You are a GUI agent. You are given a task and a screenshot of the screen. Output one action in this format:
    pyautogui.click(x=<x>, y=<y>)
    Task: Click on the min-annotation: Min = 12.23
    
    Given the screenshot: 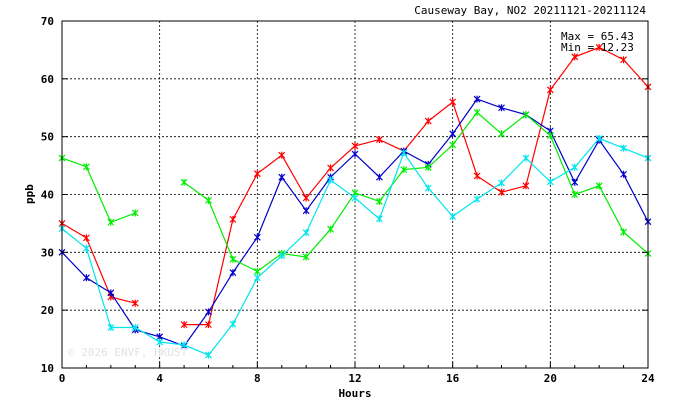 What is the action you would take?
    pyautogui.click(x=597, y=47)
    